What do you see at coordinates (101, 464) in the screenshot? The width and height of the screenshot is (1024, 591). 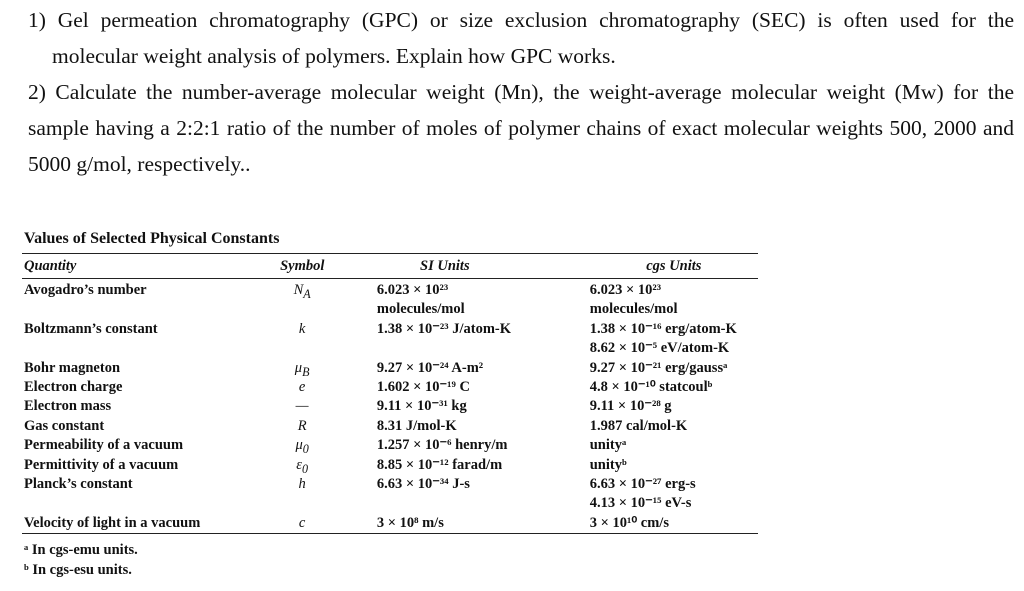 I see `quantity: Permittivity of a vacuum` at bounding box center [101, 464].